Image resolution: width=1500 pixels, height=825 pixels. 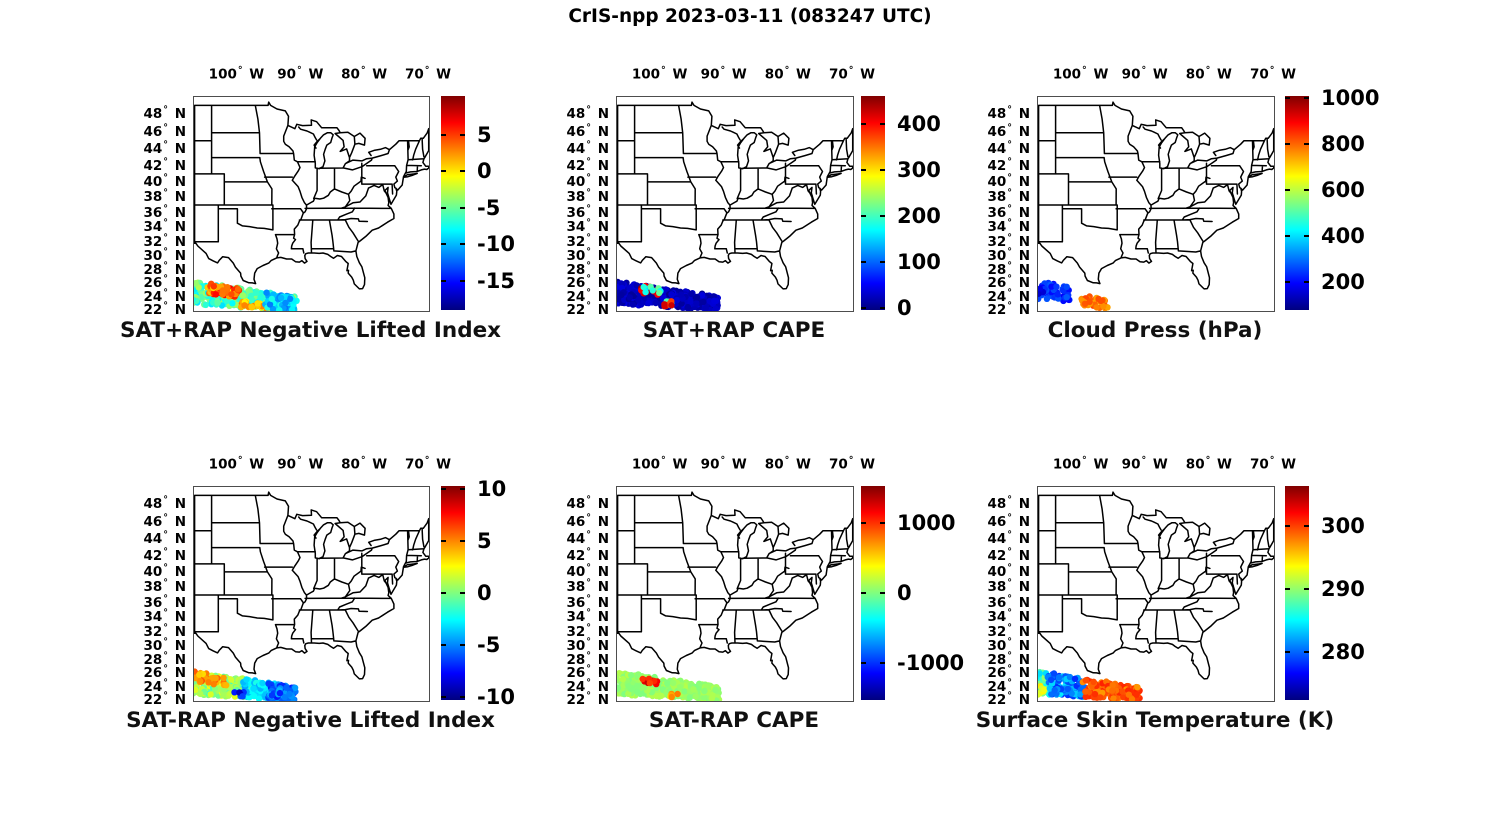 I want to click on lat-tick-label: 32° N, so click(x=587, y=240).